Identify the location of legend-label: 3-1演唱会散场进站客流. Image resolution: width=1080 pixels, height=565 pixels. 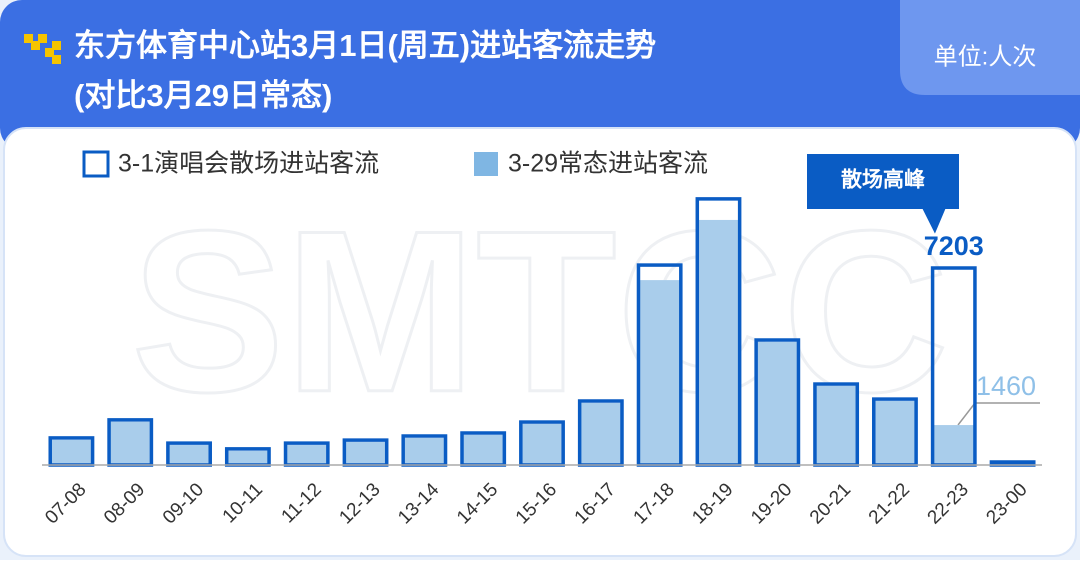
(248, 164).